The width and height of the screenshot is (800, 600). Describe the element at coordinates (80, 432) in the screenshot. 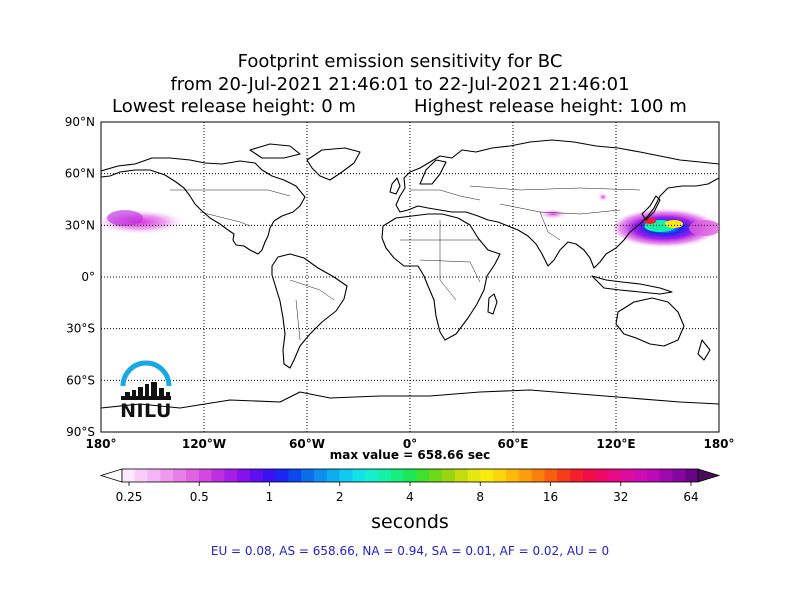

I see `latitude-label: 90°S` at that location.